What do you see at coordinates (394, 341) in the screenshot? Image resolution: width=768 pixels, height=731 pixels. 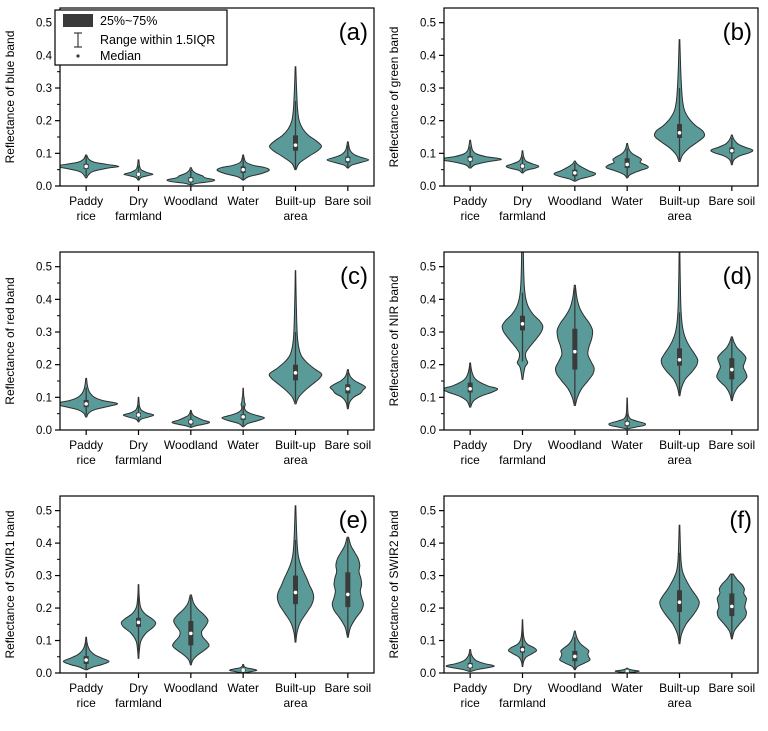 I see `y-axis-label: Reflectance of NIR band` at bounding box center [394, 341].